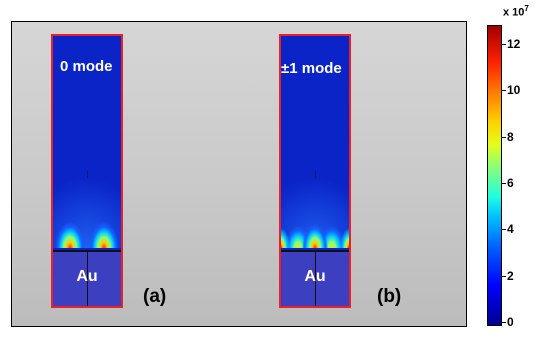 The height and width of the screenshot is (337, 556). Describe the element at coordinates (526, 8) in the screenshot. I see `colorbar-scale-exponent: 7` at that location.